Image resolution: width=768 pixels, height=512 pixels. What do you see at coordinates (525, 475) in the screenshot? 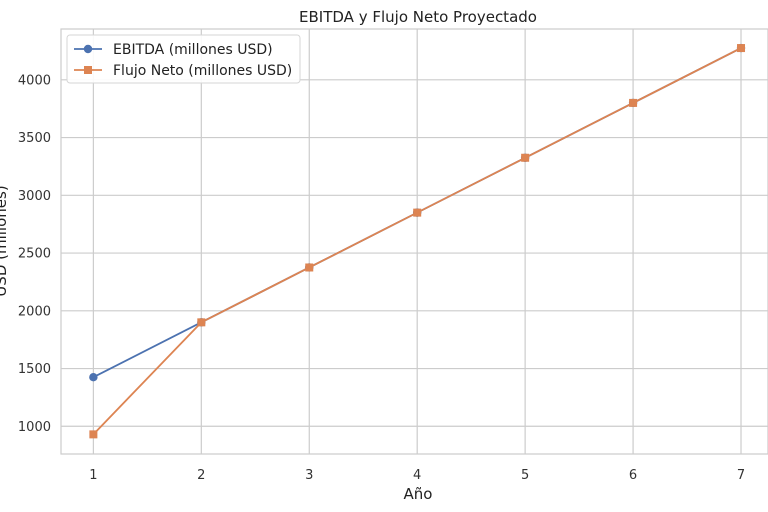
I see `x-tick-label: 5` at bounding box center [525, 475].